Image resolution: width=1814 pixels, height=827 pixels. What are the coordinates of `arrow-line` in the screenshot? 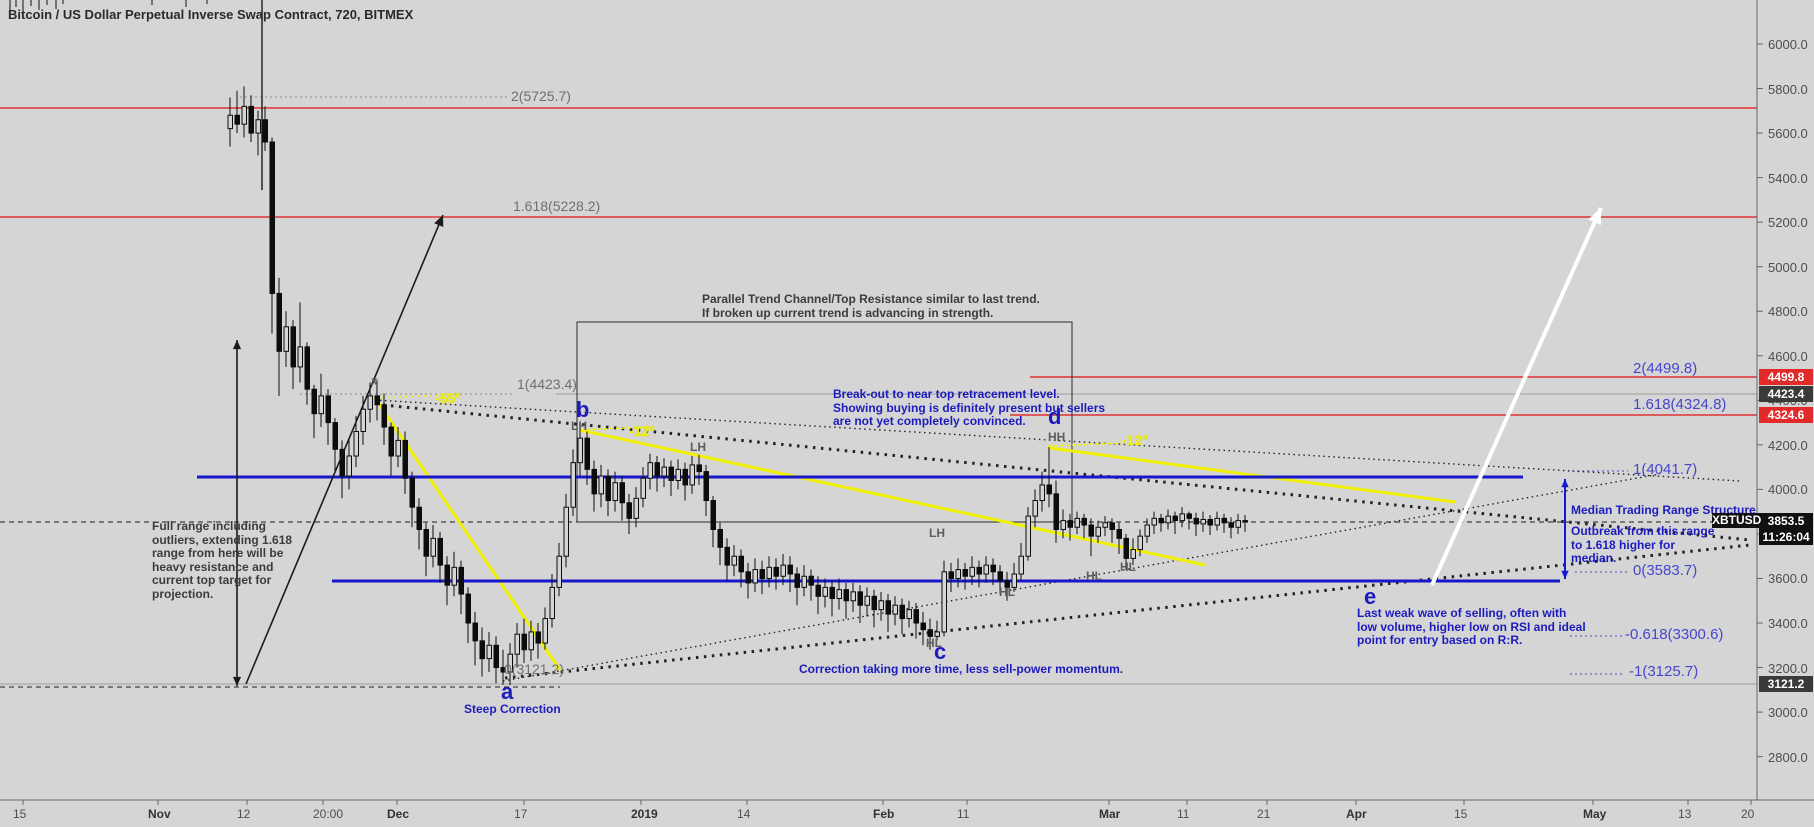 It's located at (344, 449).